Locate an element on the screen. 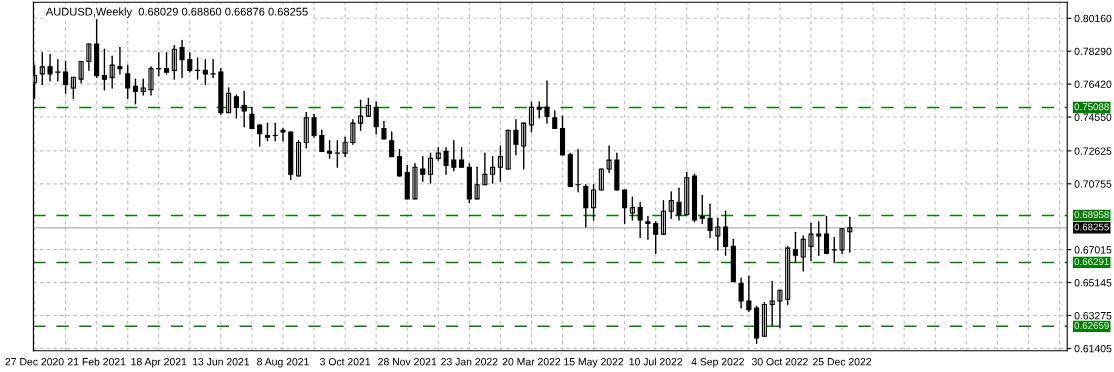  x-tick-label: 21 Feb 2021 is located at coordinates (96, 361).